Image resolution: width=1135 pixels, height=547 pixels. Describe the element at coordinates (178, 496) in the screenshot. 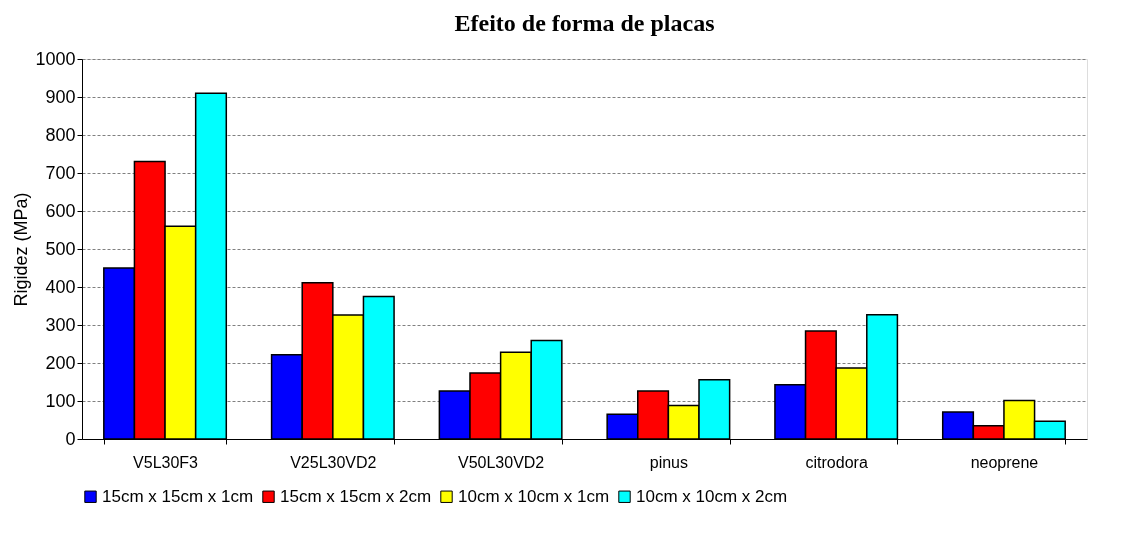

I see `legend-label: 15cm x 15cm x 1cm` at that location.